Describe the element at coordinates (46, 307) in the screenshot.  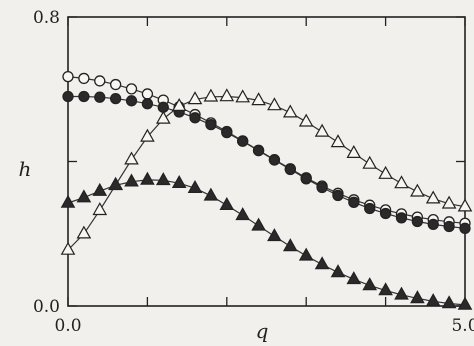
I see `y-tick-label: 0.0` at that location.